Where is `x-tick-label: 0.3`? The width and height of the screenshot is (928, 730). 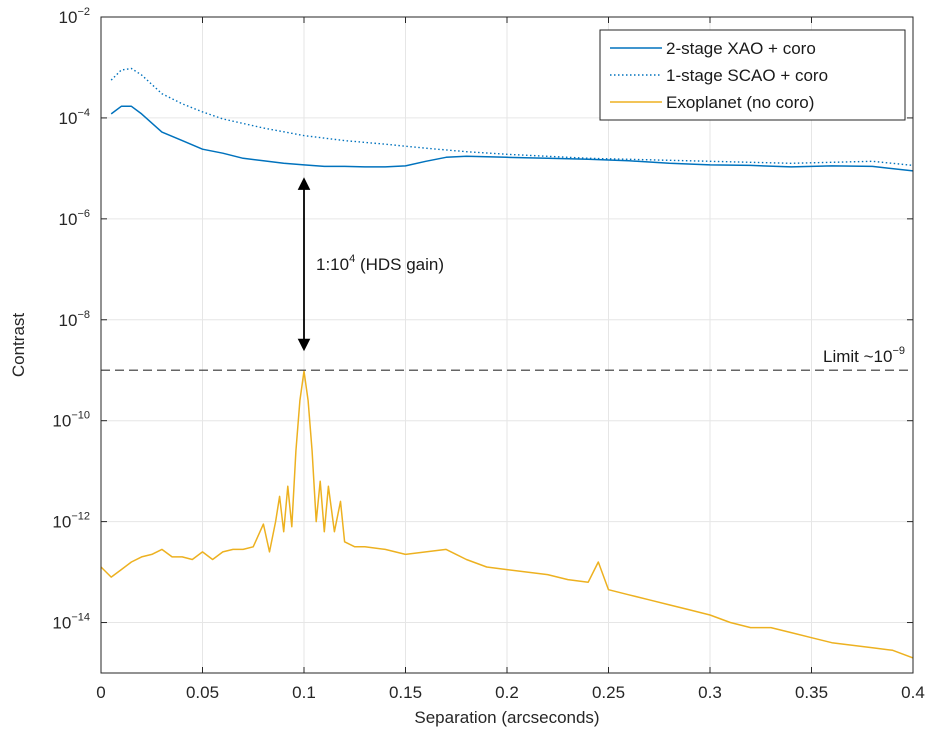
x-tick-label: 0.3 is located at coordinates (710, 692).